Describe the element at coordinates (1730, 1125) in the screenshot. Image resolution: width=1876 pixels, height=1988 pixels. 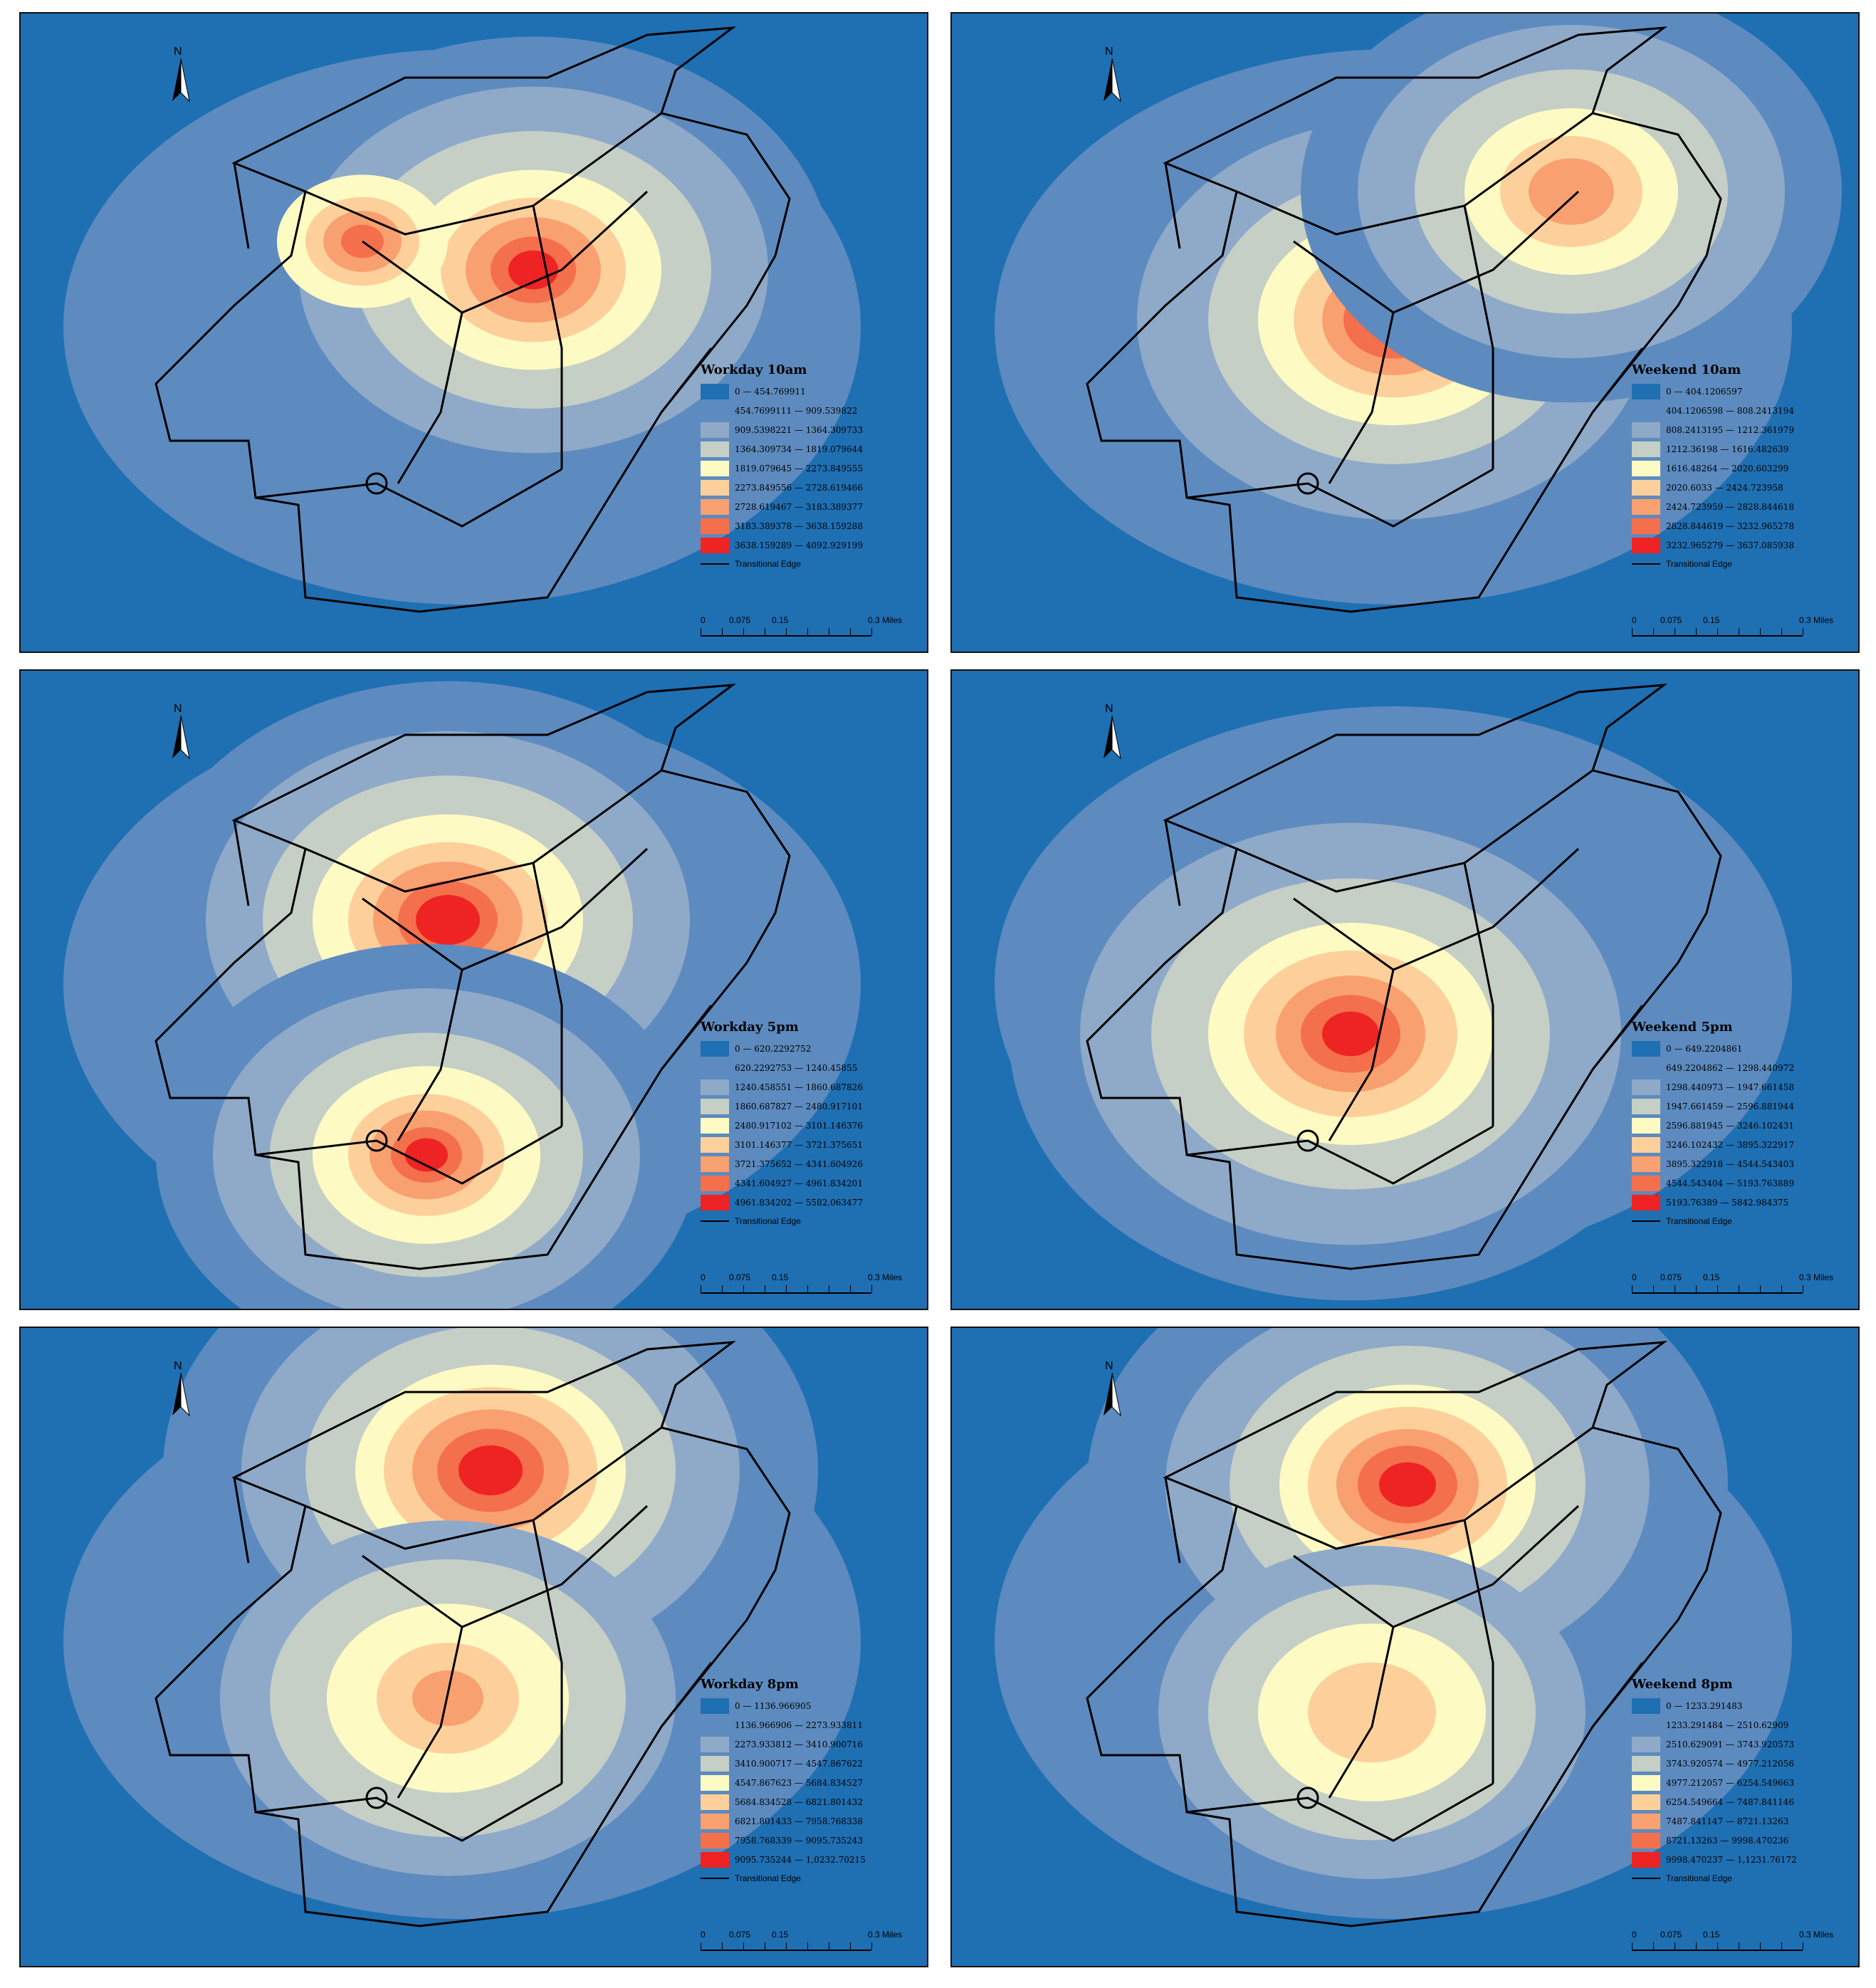
I see `legend-class-label: 2596.881945 — 3246.102431` at that location.